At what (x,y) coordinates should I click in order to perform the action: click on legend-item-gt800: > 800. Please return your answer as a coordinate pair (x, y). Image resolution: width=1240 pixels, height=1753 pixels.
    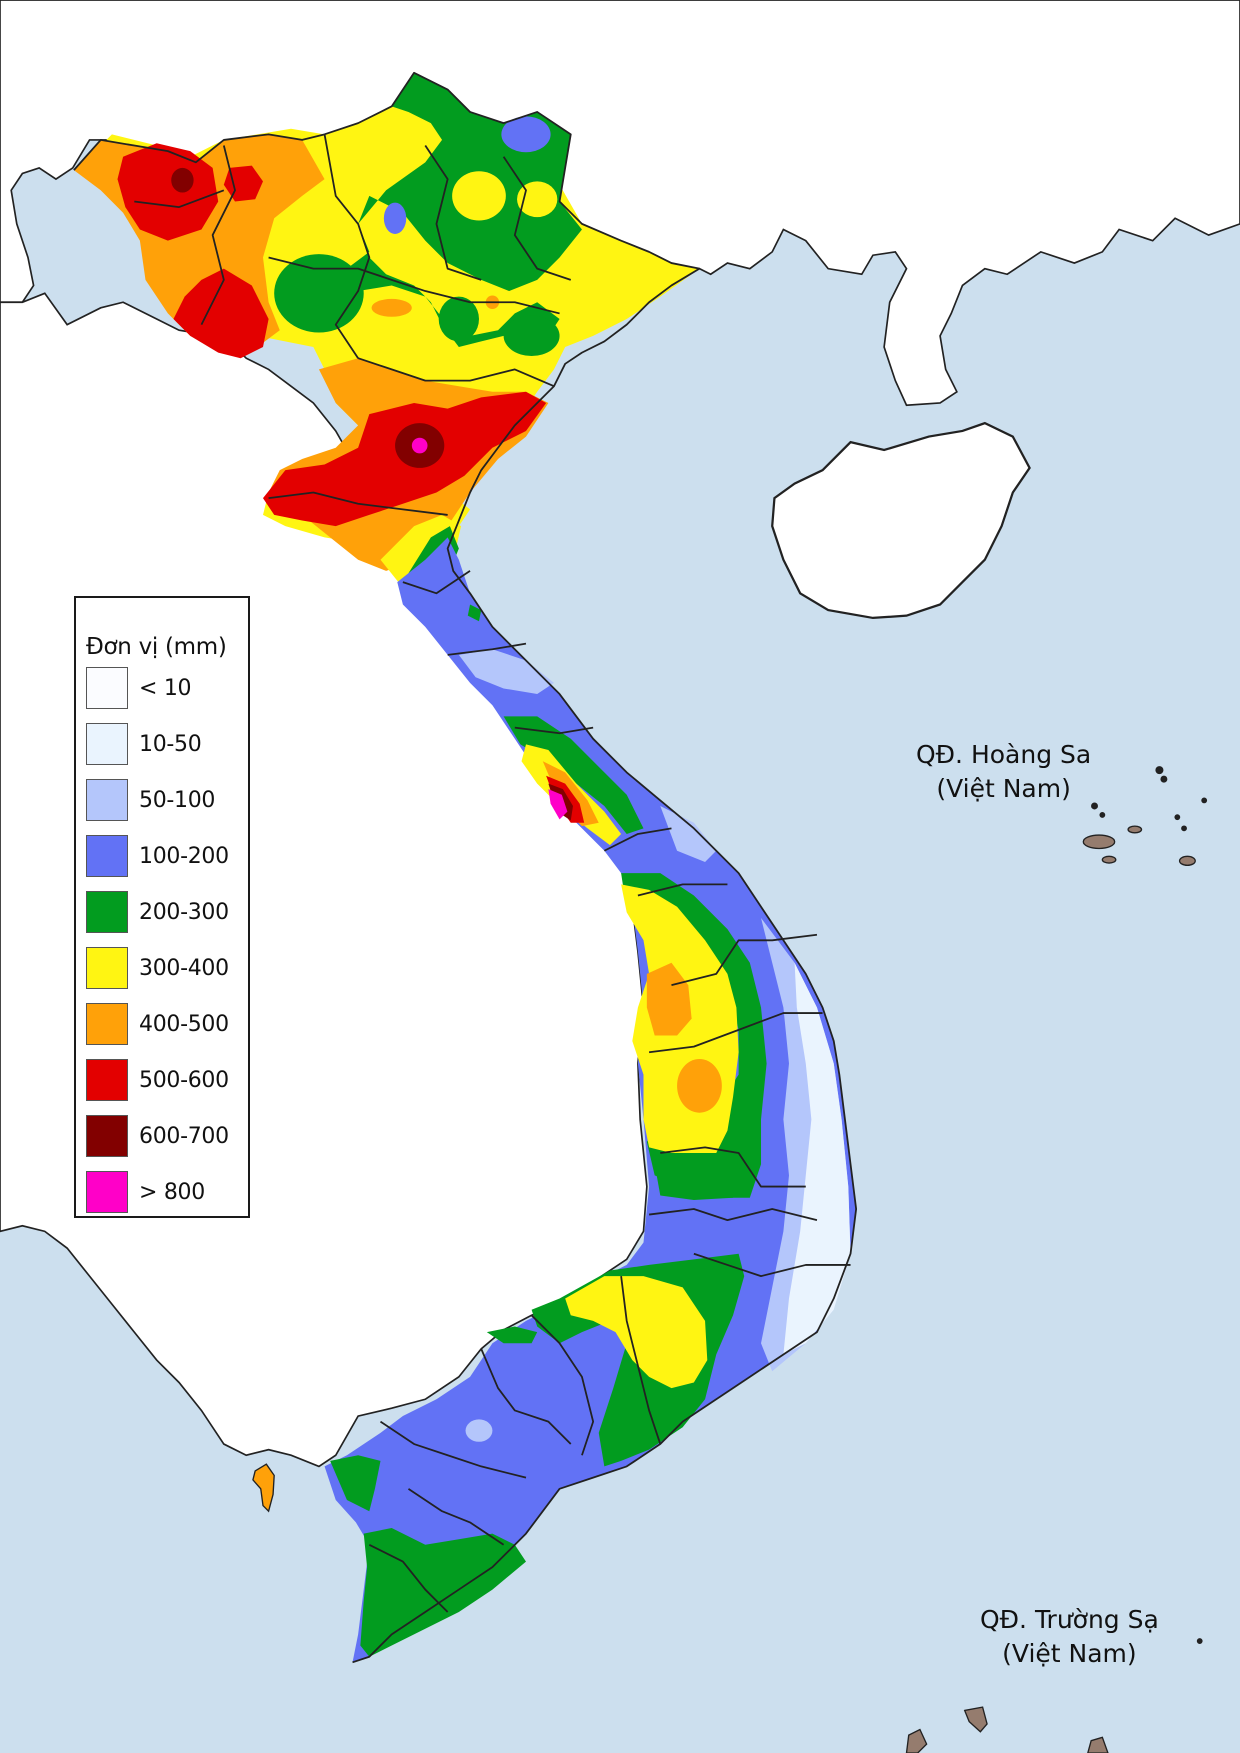
    Looking at the image, I should click on (145, 1192).